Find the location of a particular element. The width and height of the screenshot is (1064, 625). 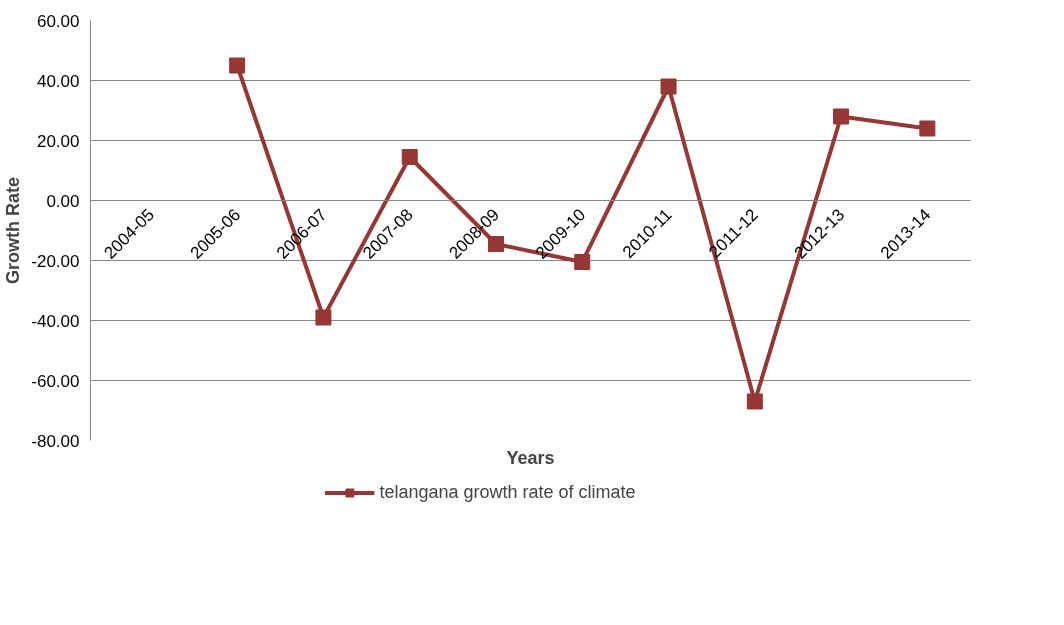

y-tick-label: -60.00 is located at coordinates (55, 381).